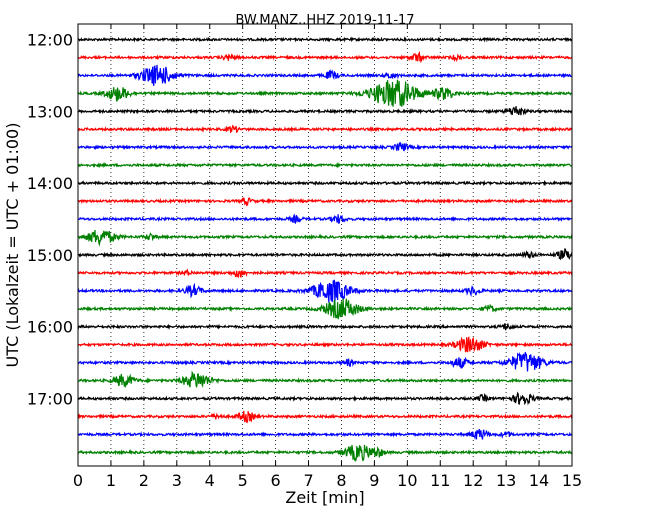 This screenshot has height=520, width=650. What do you see at coordinates (374, 480) in the screenshot?
I see `x-tick-label: 9` at bounding box center [374, 480].